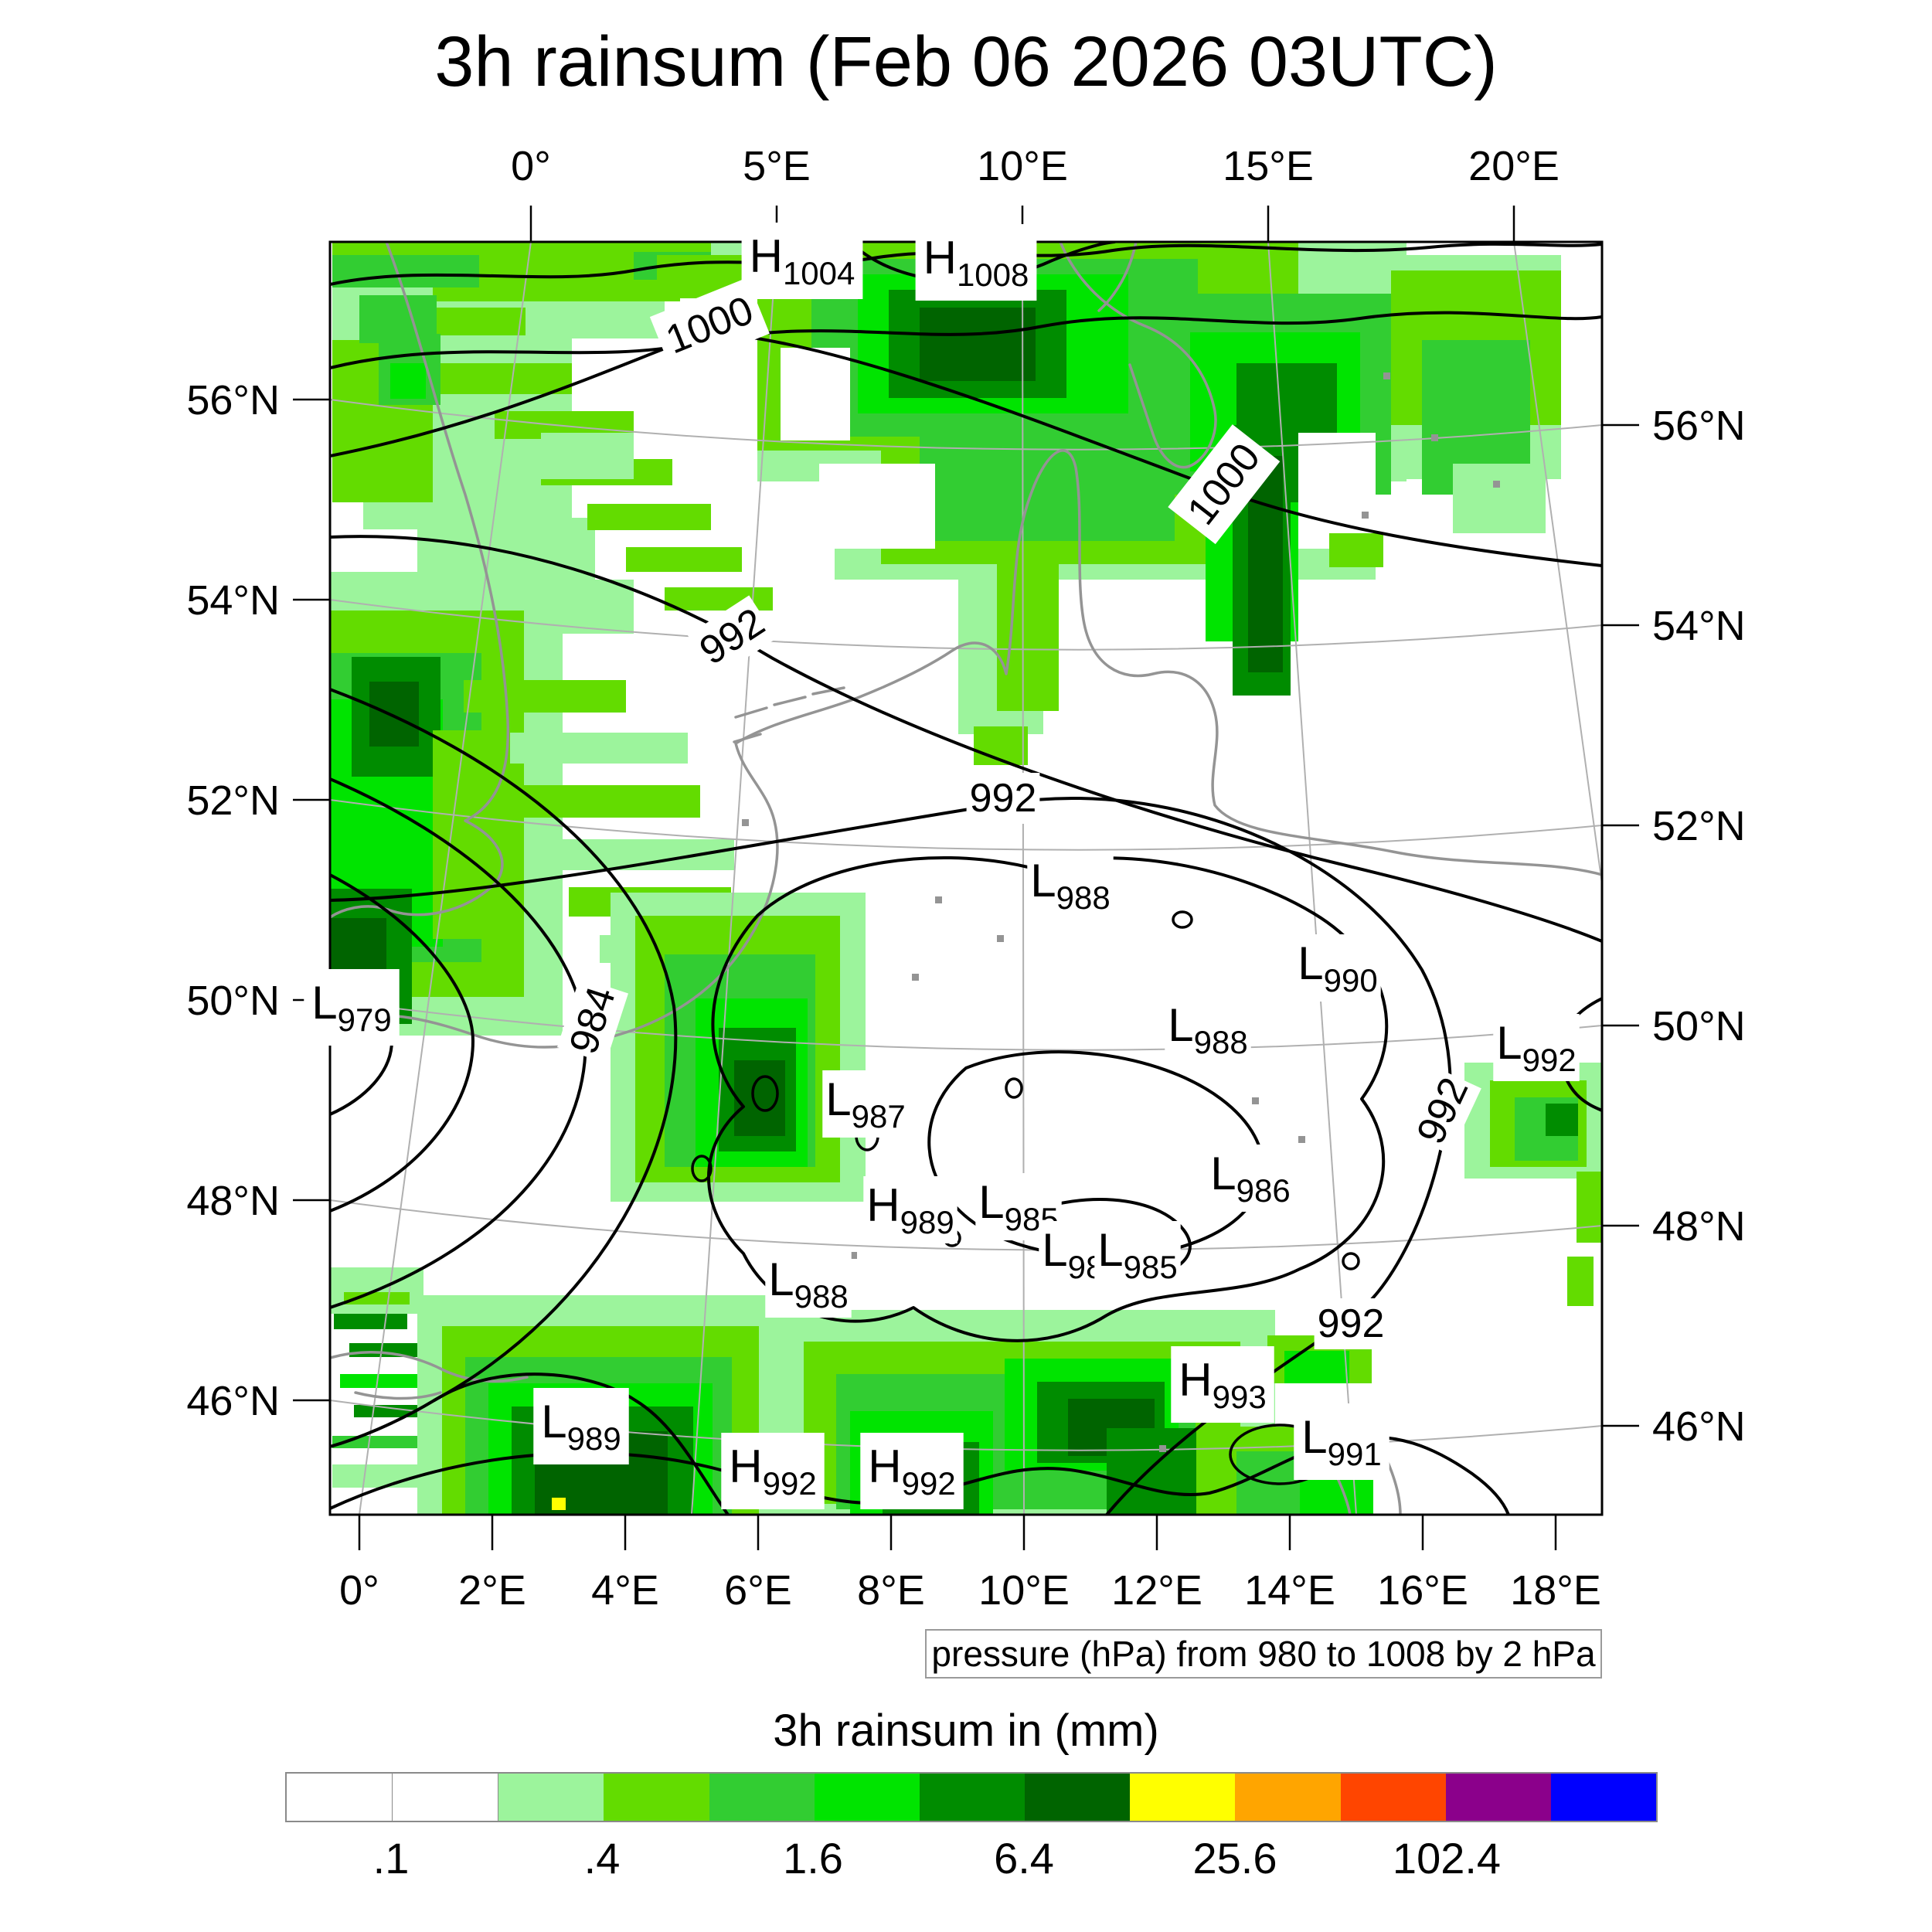 The image size is (1932, 1932). What do you see at coordinates (1447, 1858) in the screenshot?
I see `colorbar-tick-label: 102.4` at bounding box center [1447, 1858].